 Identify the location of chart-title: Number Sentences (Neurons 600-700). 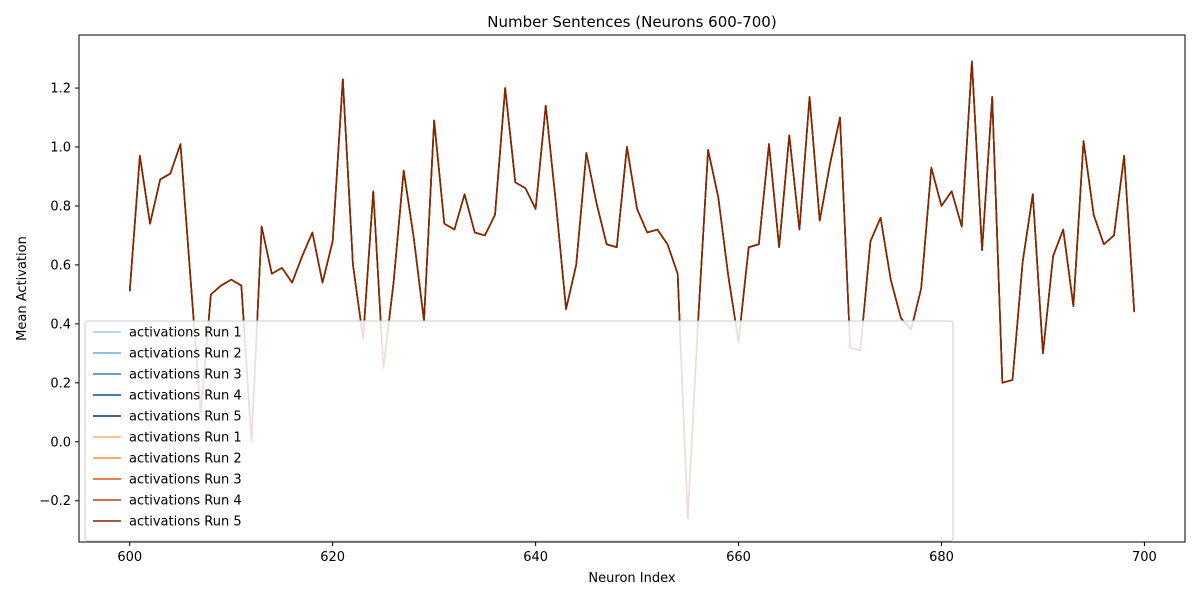
(631, 22).